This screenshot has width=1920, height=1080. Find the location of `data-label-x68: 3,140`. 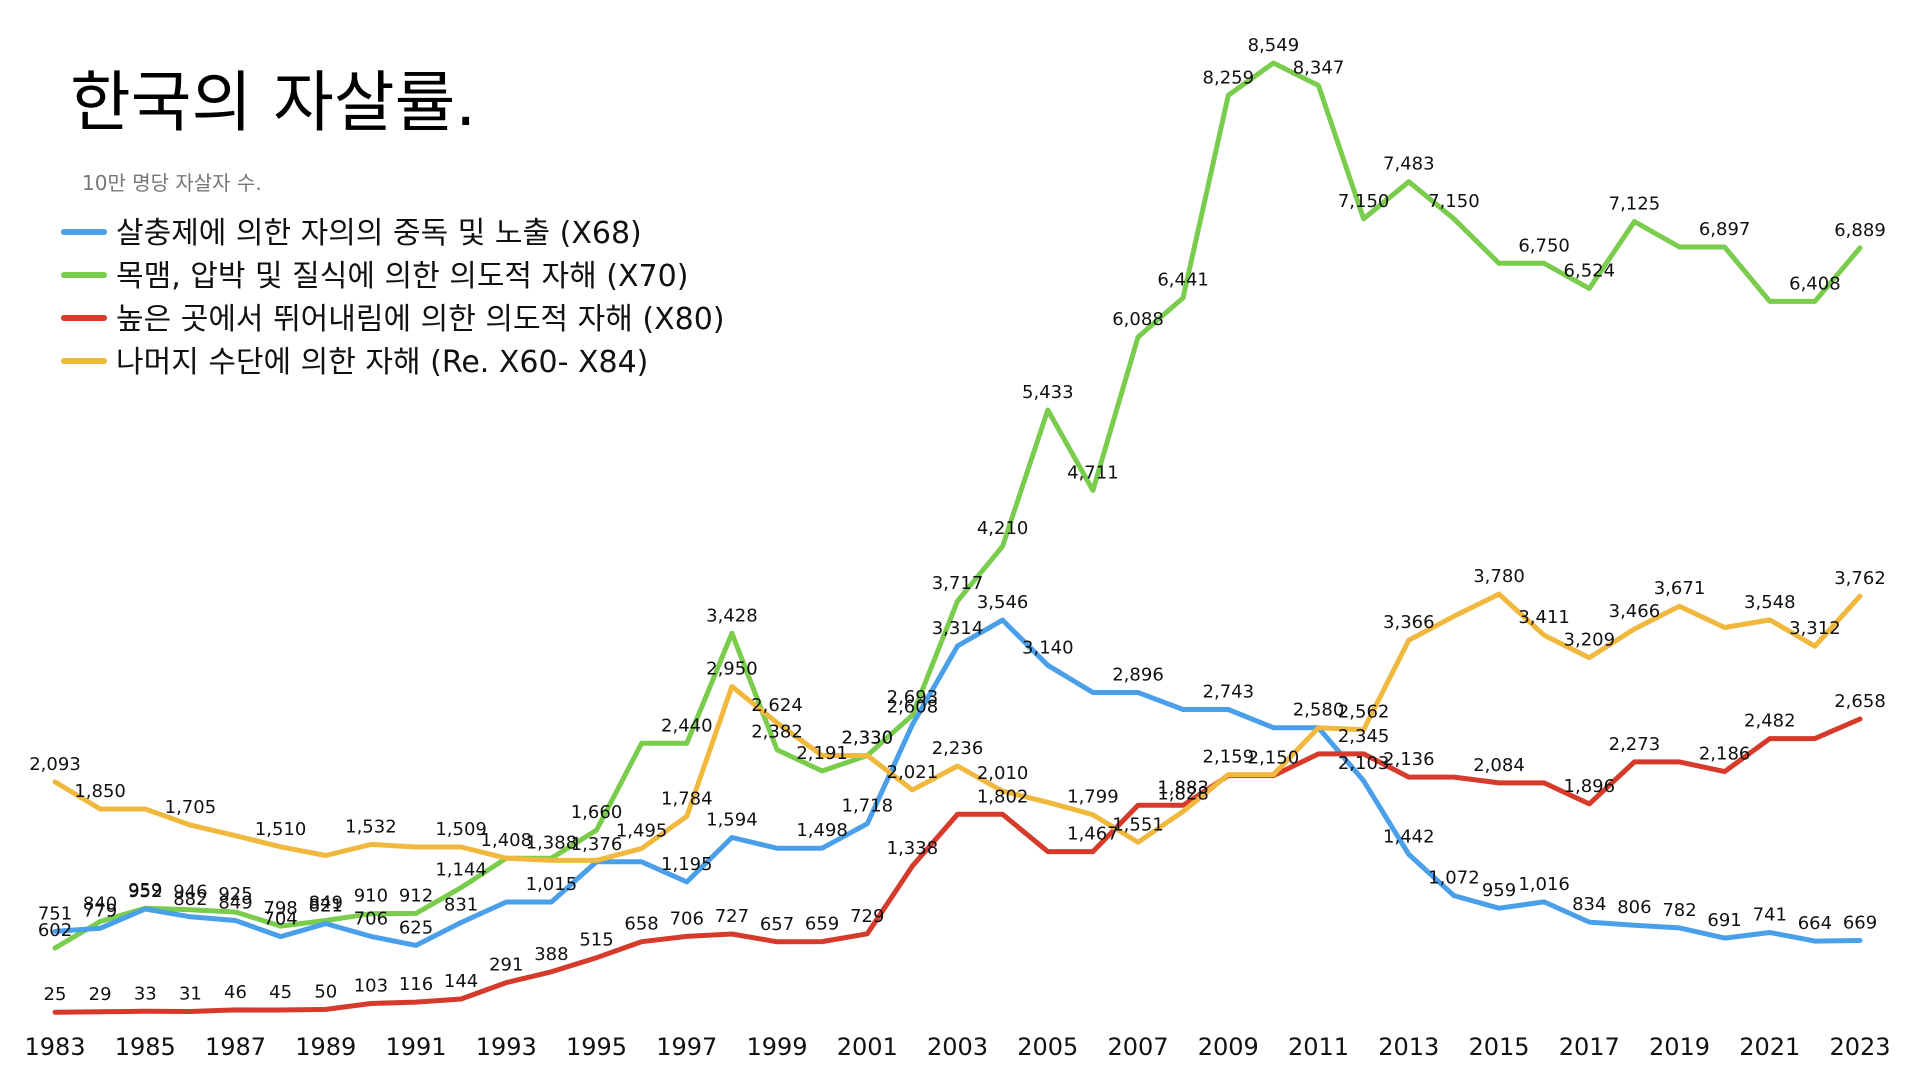

data-label-x68: 3,140 is located at coordinates (1048, 647).